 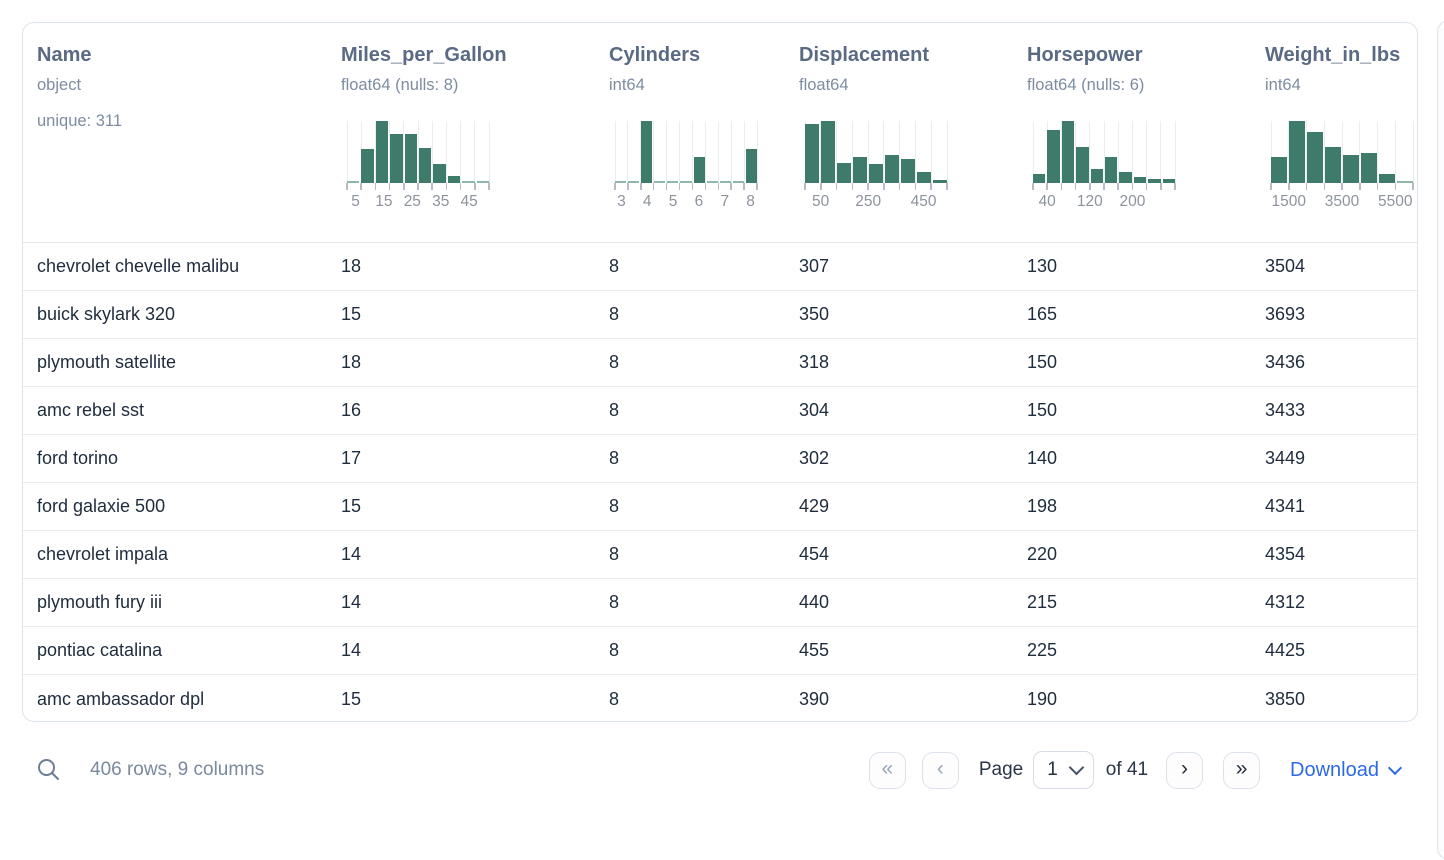 What do you see at coordinates (1052, 769) in the screenshot?
I see `page-select-value: 1` at bounding box center [1052, 769].